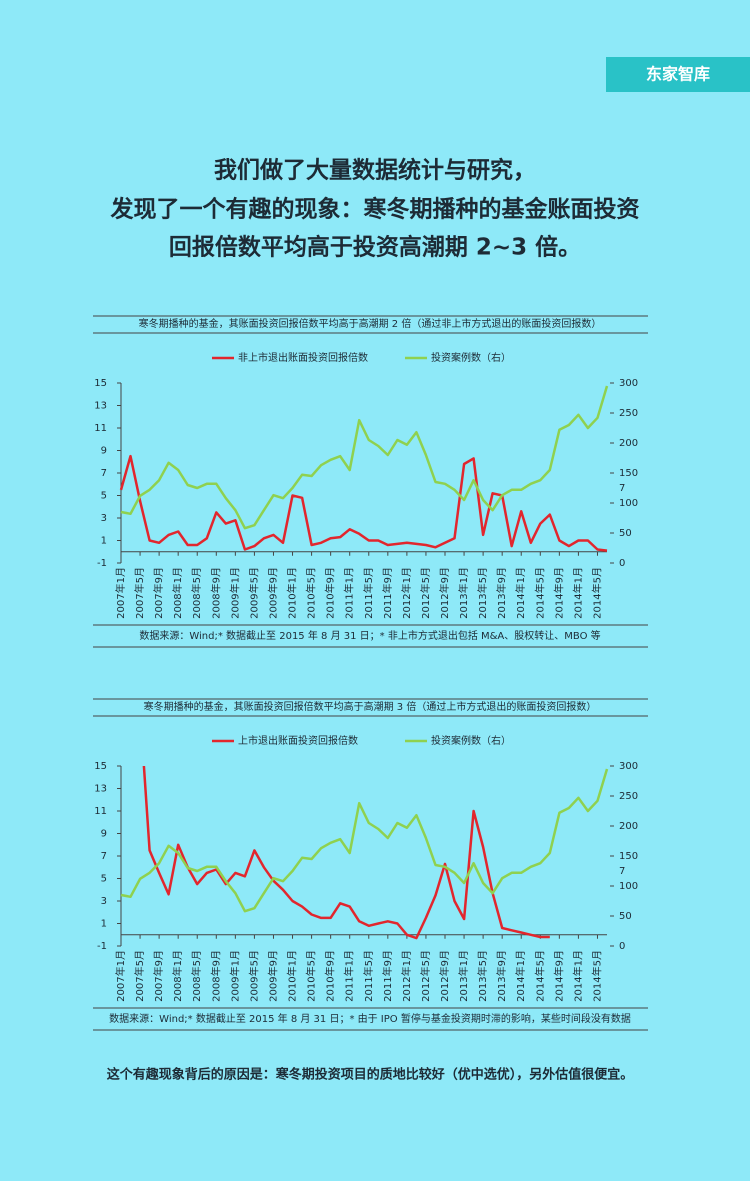 Image resolution: width=750 pixels, height=1181 pixels. Describe the element at coordinates (104, 879) in the screenshot. I see `y-tick-label: 5` at that location.